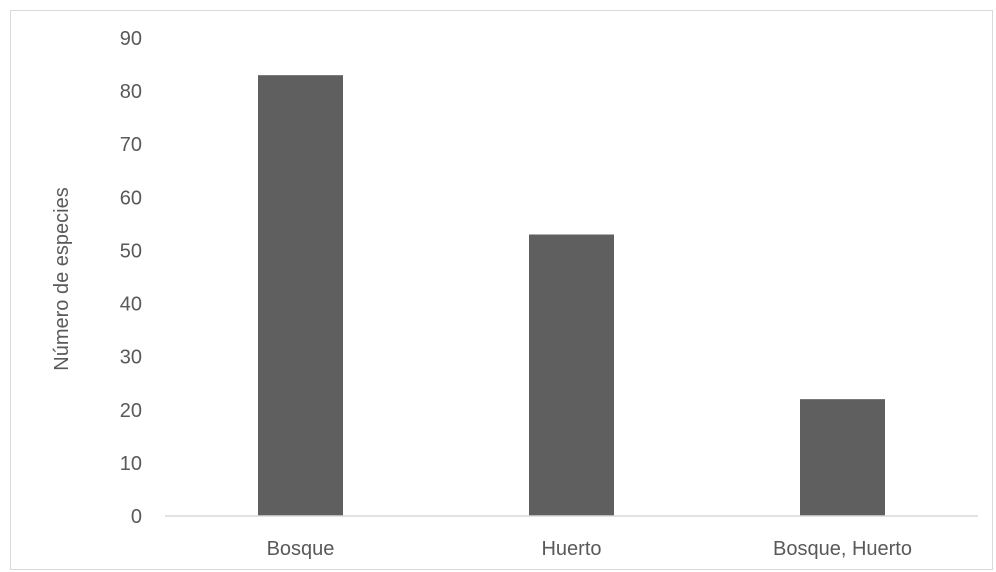 The image size is (996, 572). Describe the element at coordinates (131, 145) in the screenshot. I see `y-tick-label: 70` at that location.